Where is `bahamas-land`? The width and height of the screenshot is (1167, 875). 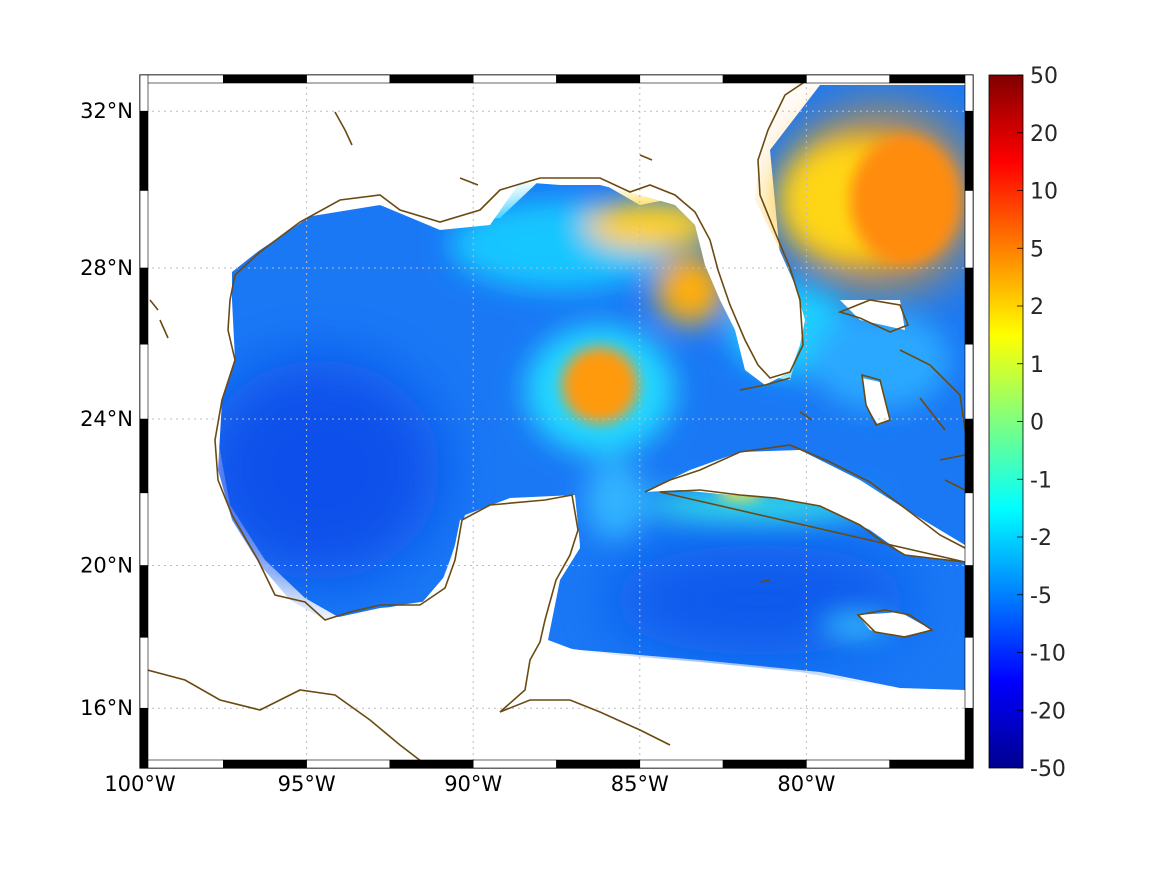 bahamas-land is located at coordinates (872, 315).